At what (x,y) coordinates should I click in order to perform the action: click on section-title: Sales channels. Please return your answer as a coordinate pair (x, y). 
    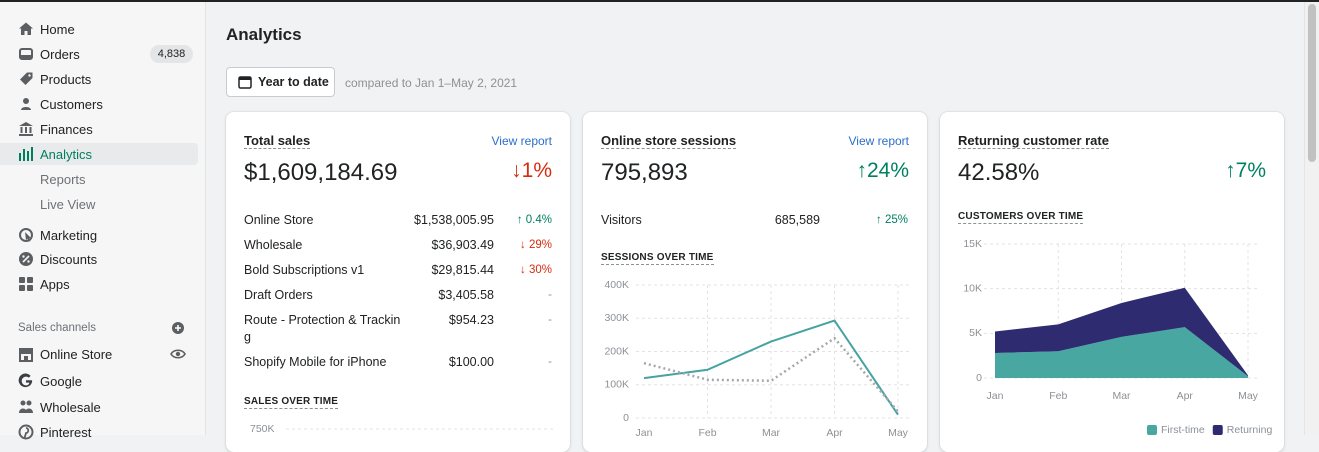
    Looking at the image, I should click on (57, 328).